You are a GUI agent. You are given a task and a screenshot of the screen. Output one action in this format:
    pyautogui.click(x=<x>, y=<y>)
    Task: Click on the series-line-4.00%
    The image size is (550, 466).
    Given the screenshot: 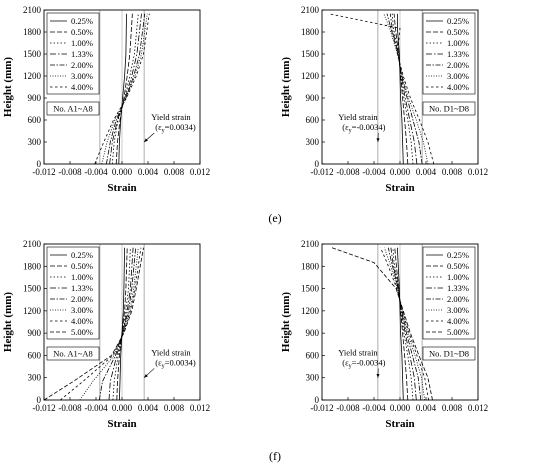 What is the action you would take?
    pyautogui.click(x=122, y=89)
    